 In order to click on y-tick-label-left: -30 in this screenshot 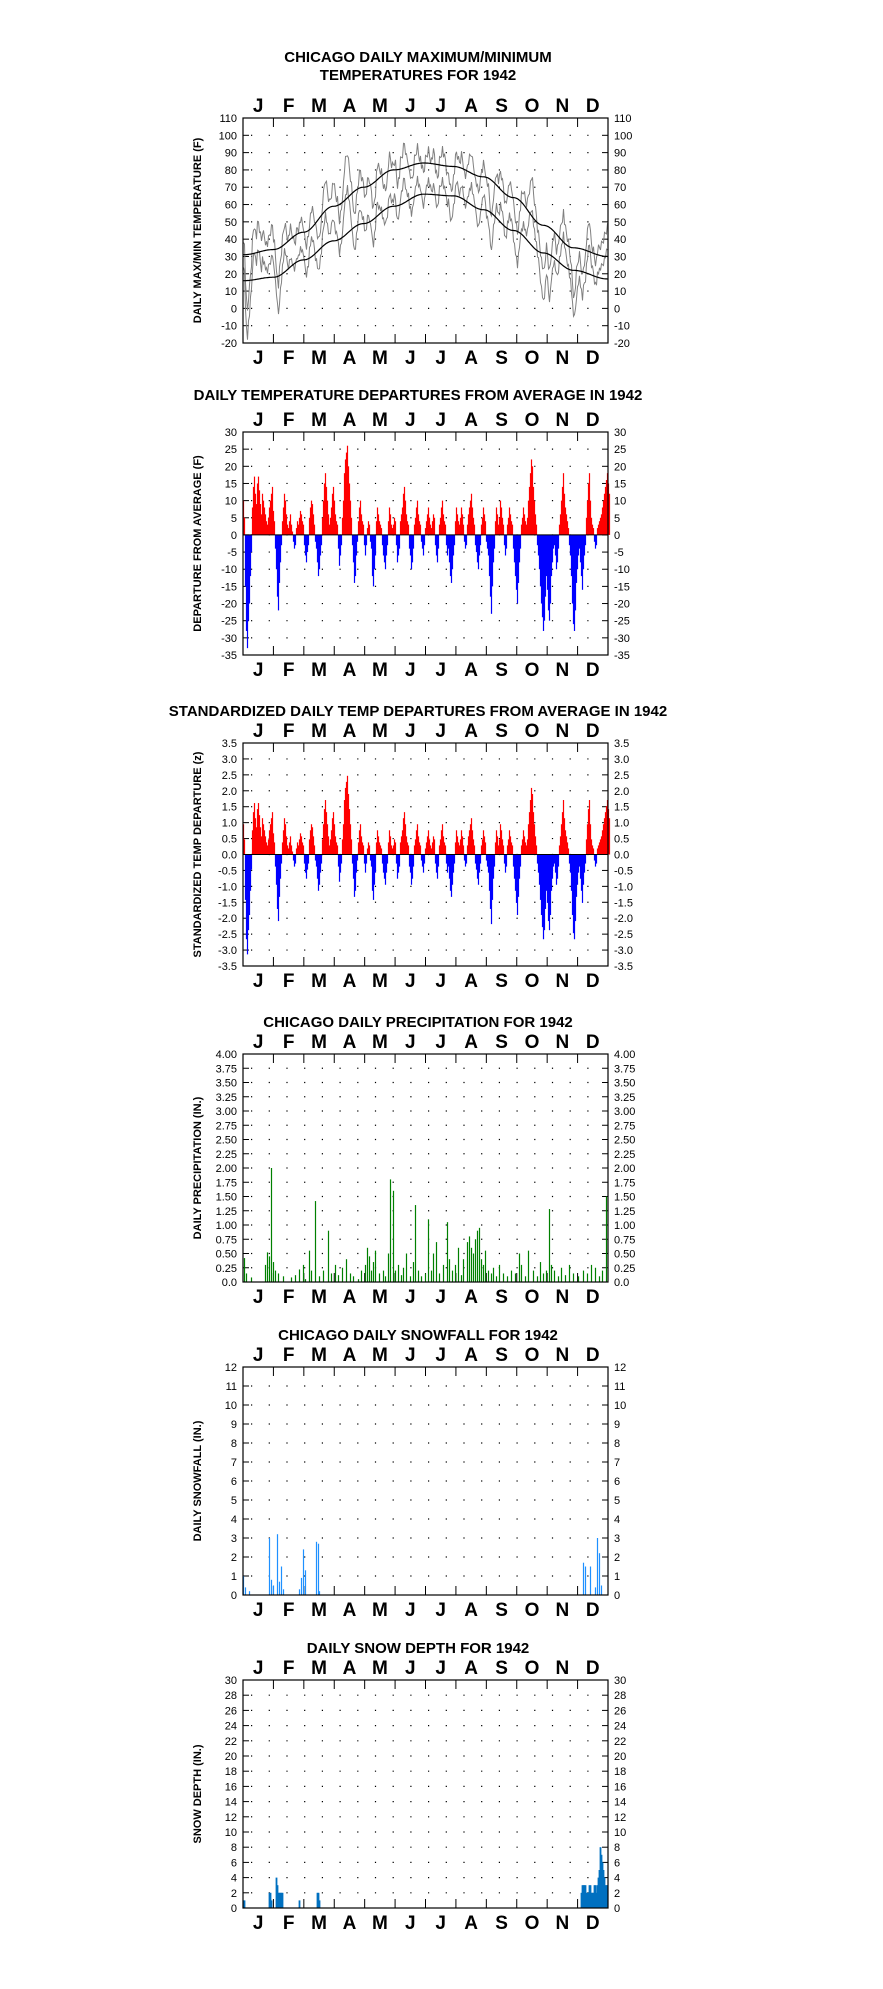, I will do `click(229, 639)`.